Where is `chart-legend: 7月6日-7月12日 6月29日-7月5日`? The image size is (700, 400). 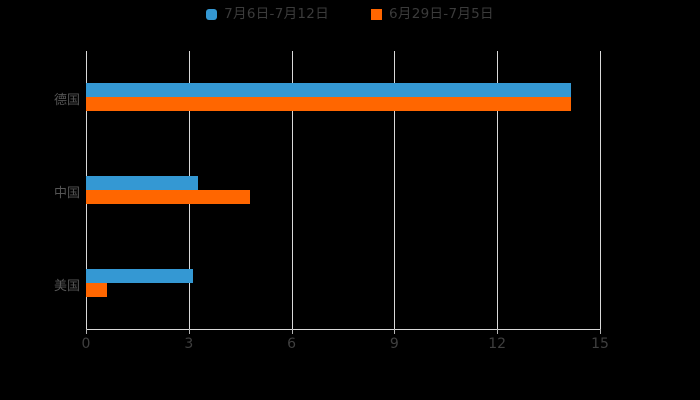
chart-legend: 7月6日-7月12日 6月29日-7月5日 is located at coordinates (350, 14).